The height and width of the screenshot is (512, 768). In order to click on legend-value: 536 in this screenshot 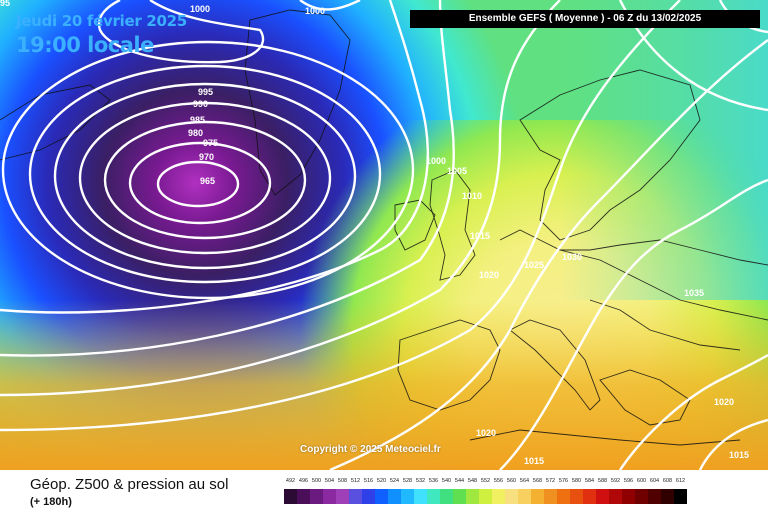, I will do `click(433, 481)`.